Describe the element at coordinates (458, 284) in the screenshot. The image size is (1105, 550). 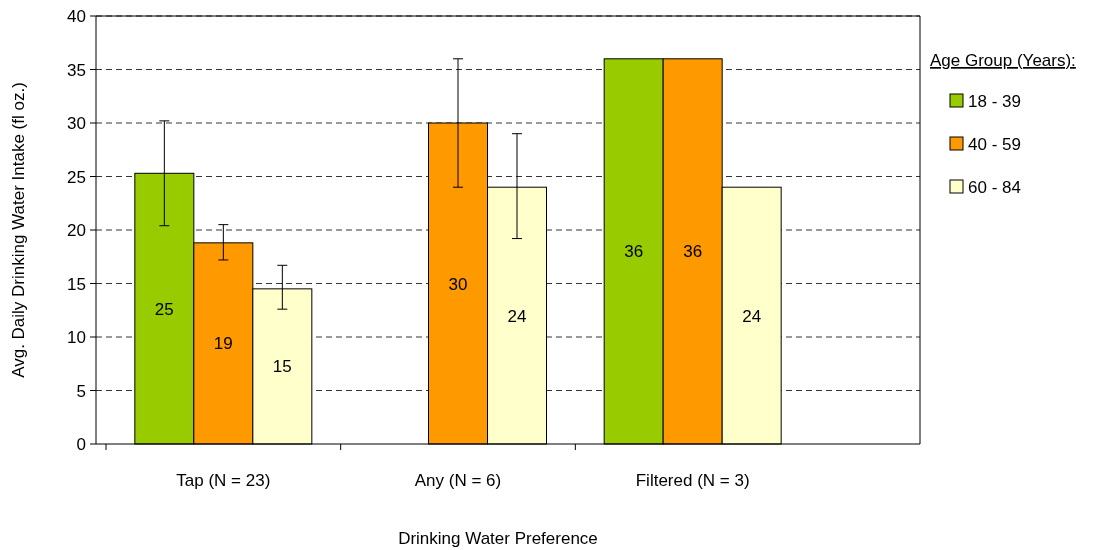
I see `data-label: 30` at that location.